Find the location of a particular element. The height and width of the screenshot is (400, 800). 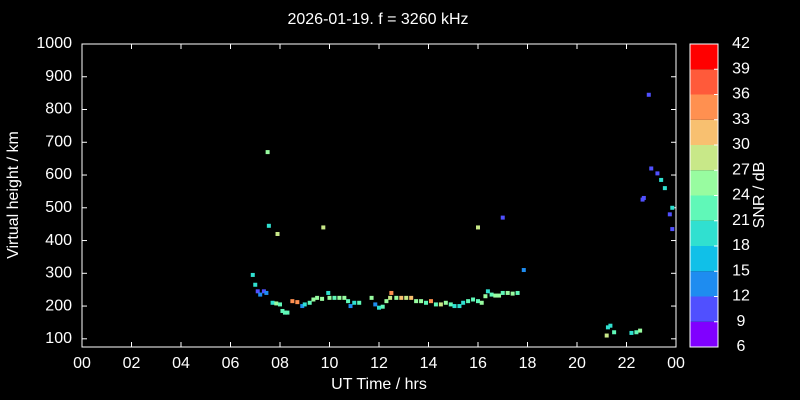

x-tick-label: 18 is located at coordinates (528, 363).